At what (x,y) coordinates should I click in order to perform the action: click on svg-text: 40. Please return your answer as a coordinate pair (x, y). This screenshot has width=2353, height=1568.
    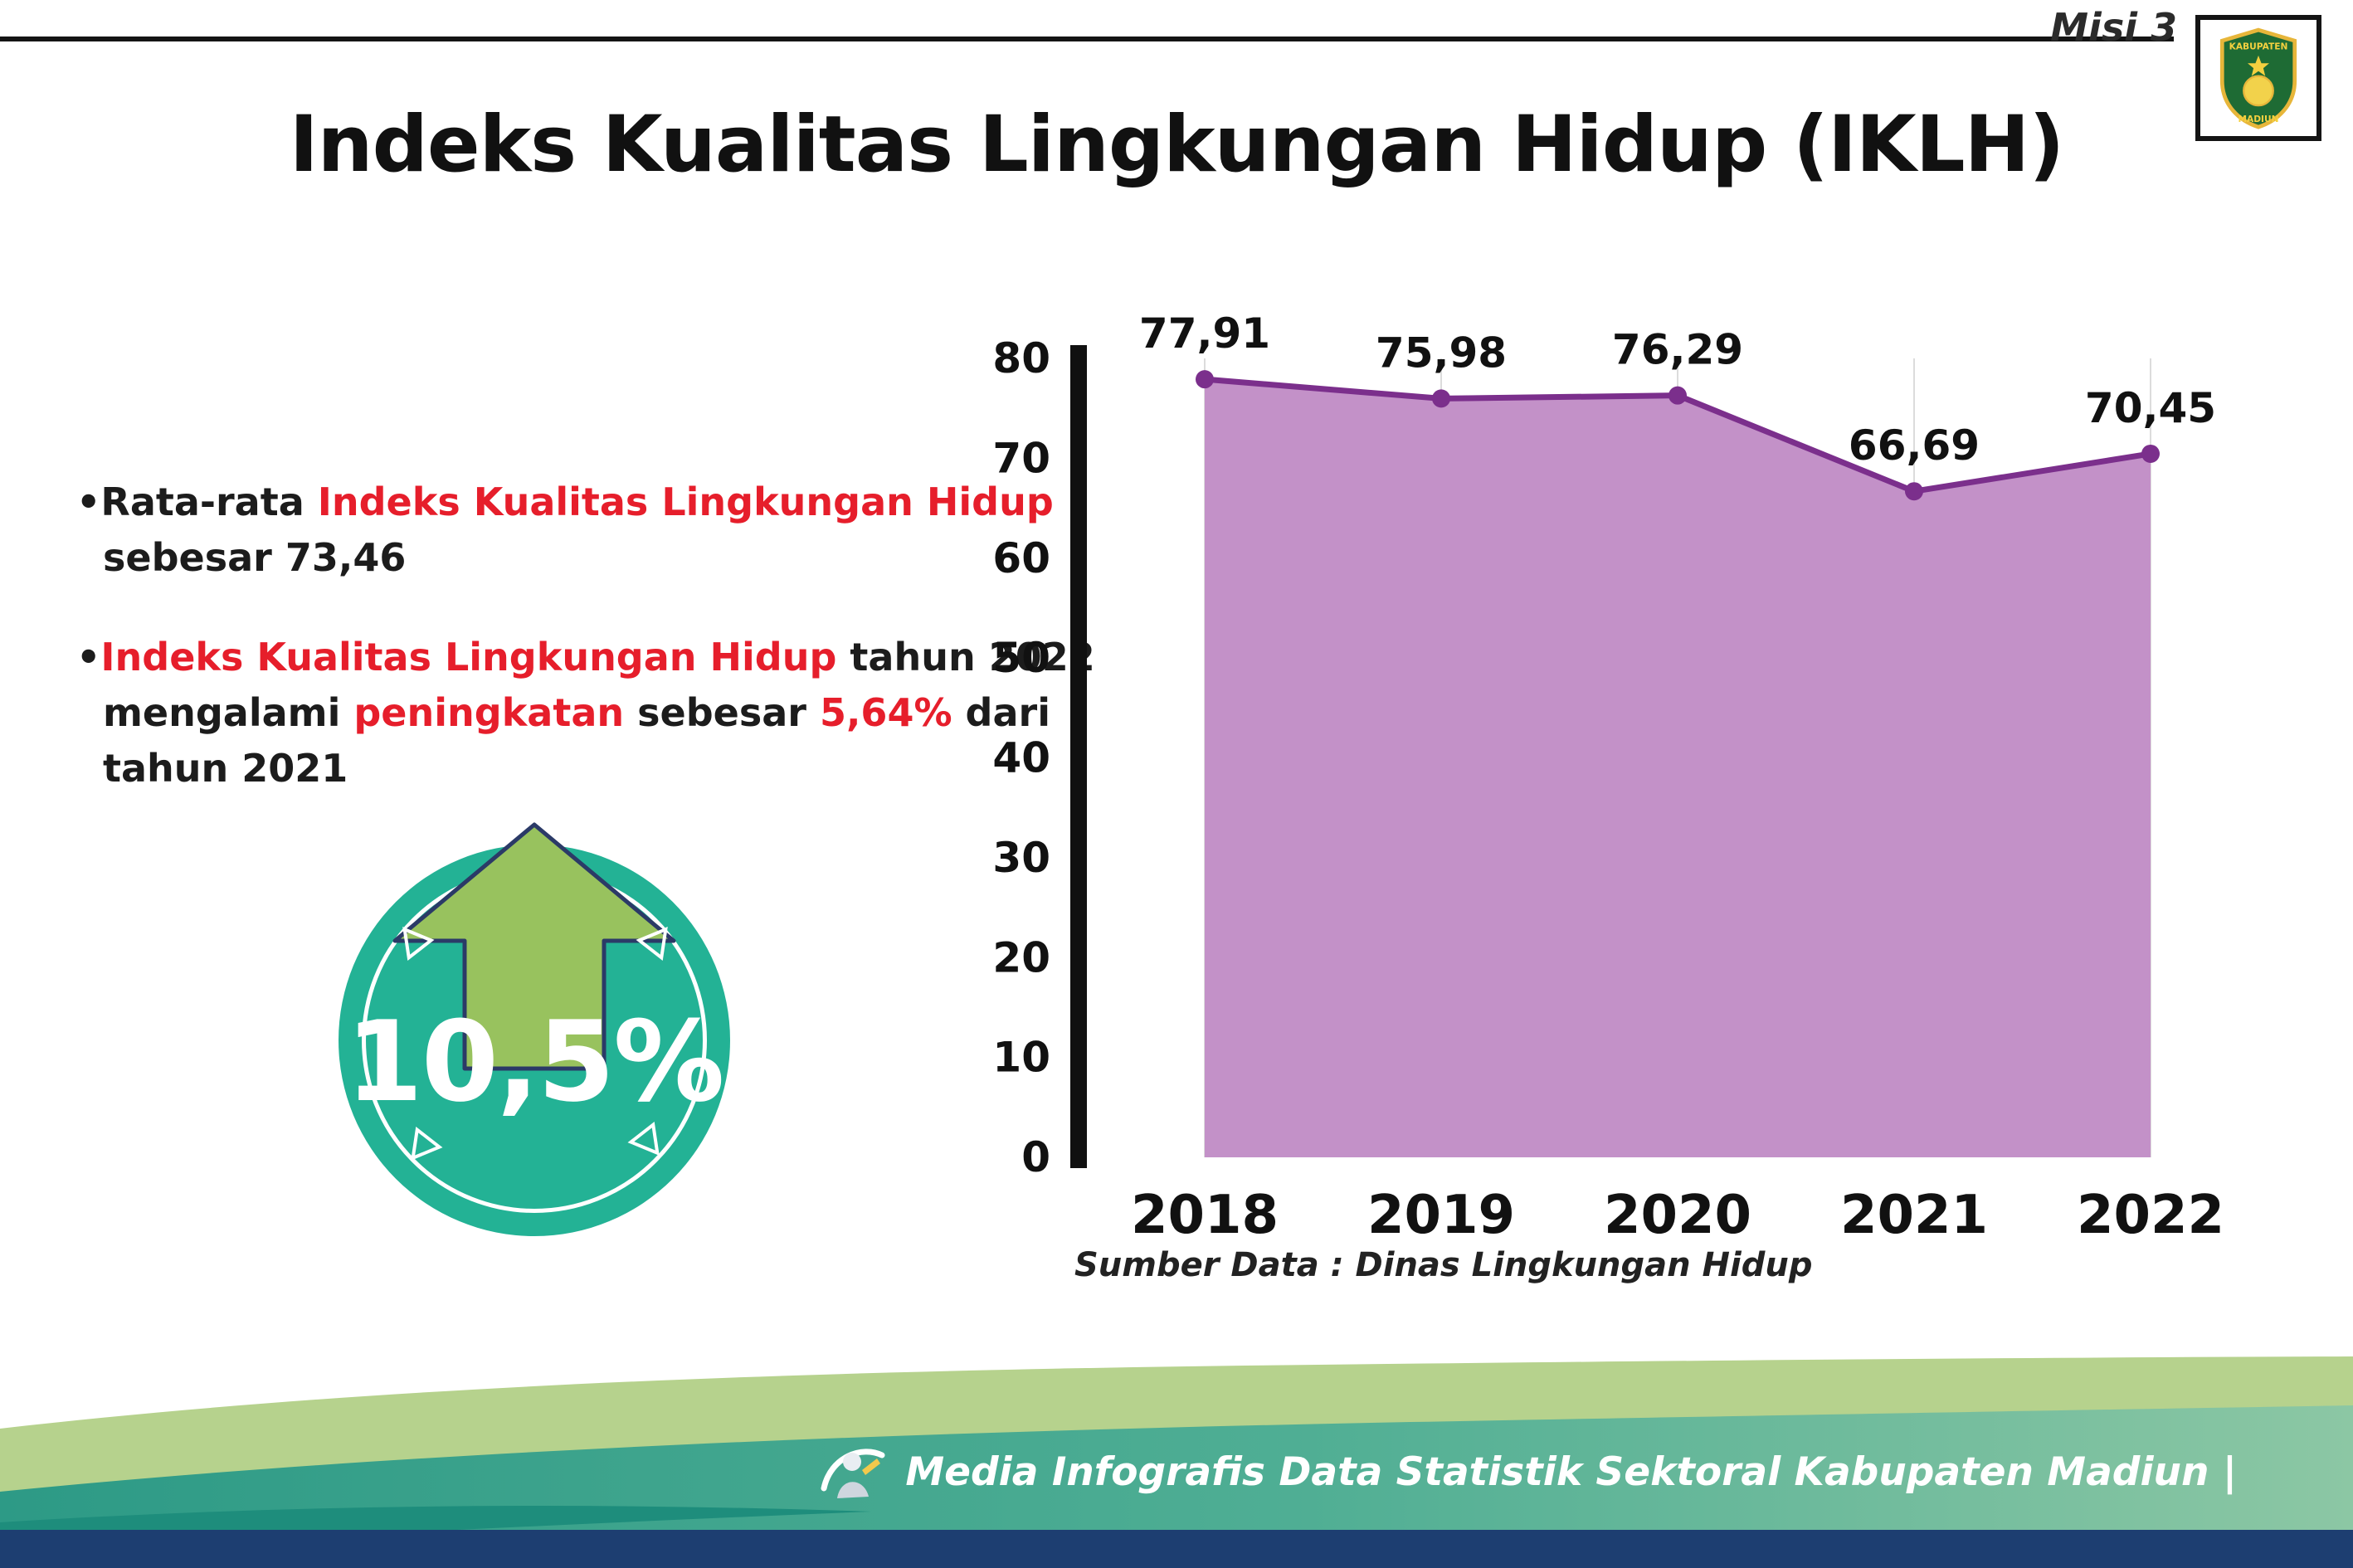
    Looking at the image, I should click on (1021, 758).